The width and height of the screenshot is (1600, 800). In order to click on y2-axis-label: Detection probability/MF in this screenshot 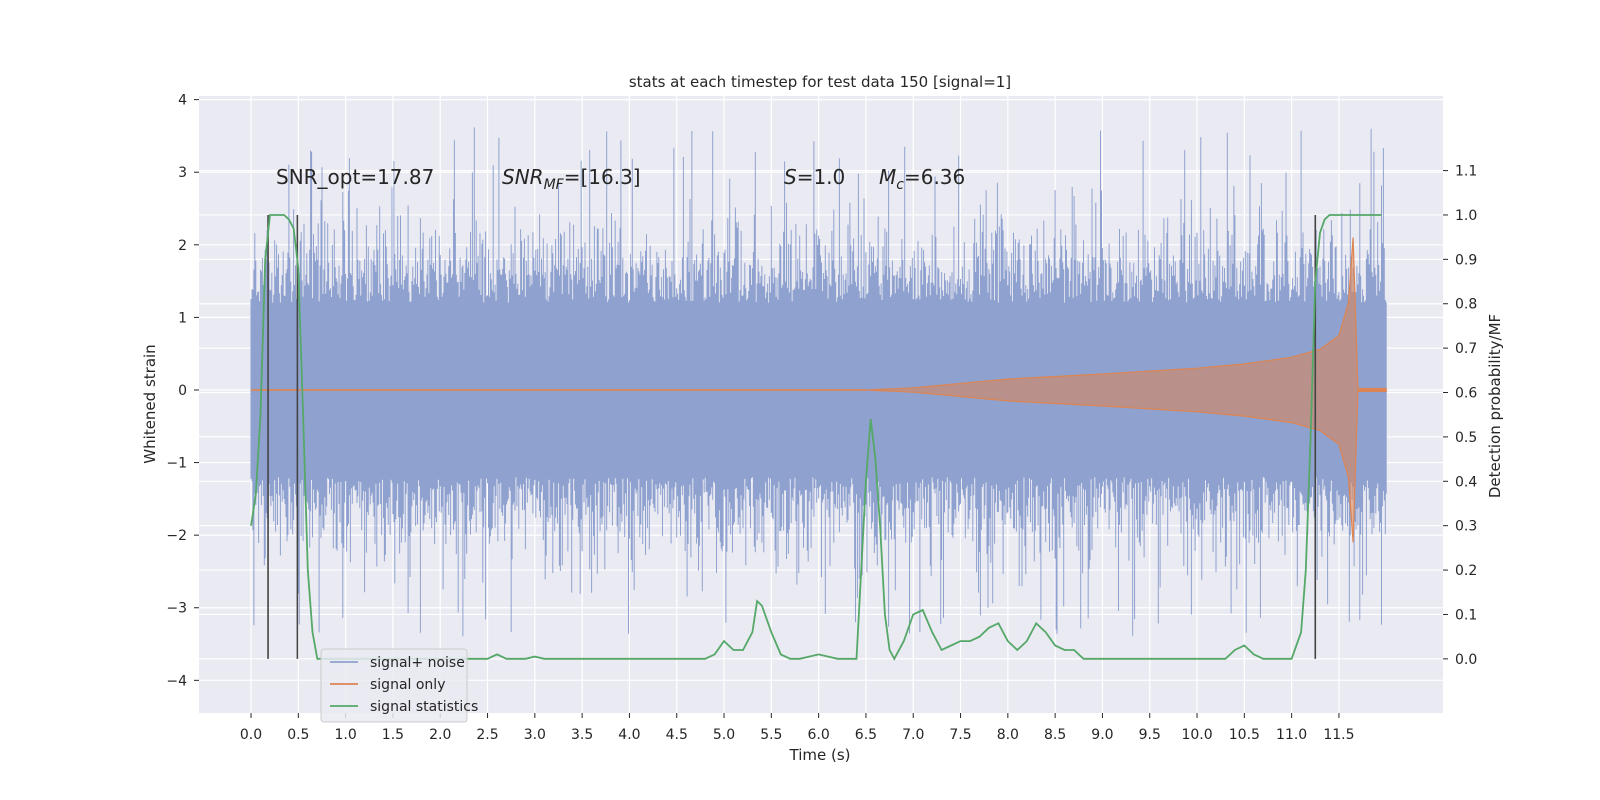, I will do `click(1495, 406)`.